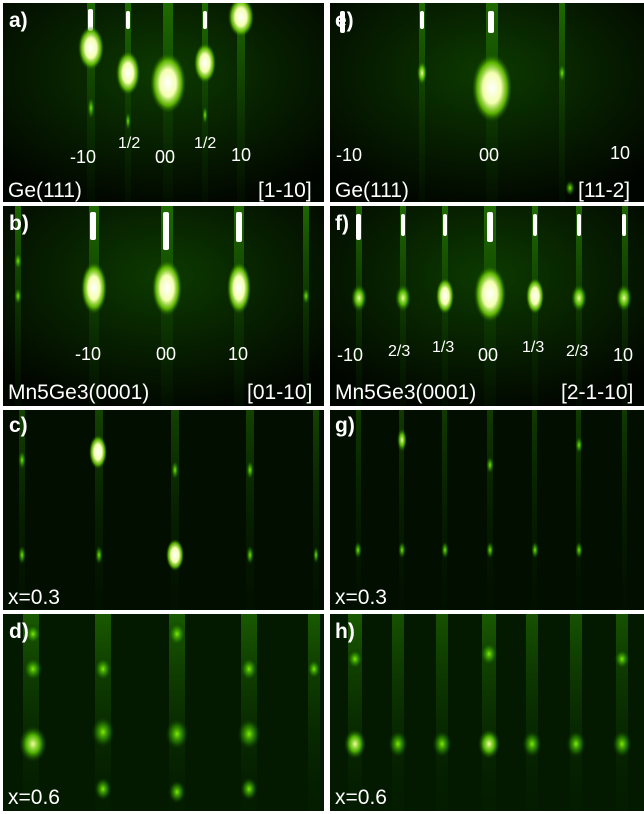  Describe the element at coordinates (18, 425) in the screenshot. I see `panel-label: c)` at that location.